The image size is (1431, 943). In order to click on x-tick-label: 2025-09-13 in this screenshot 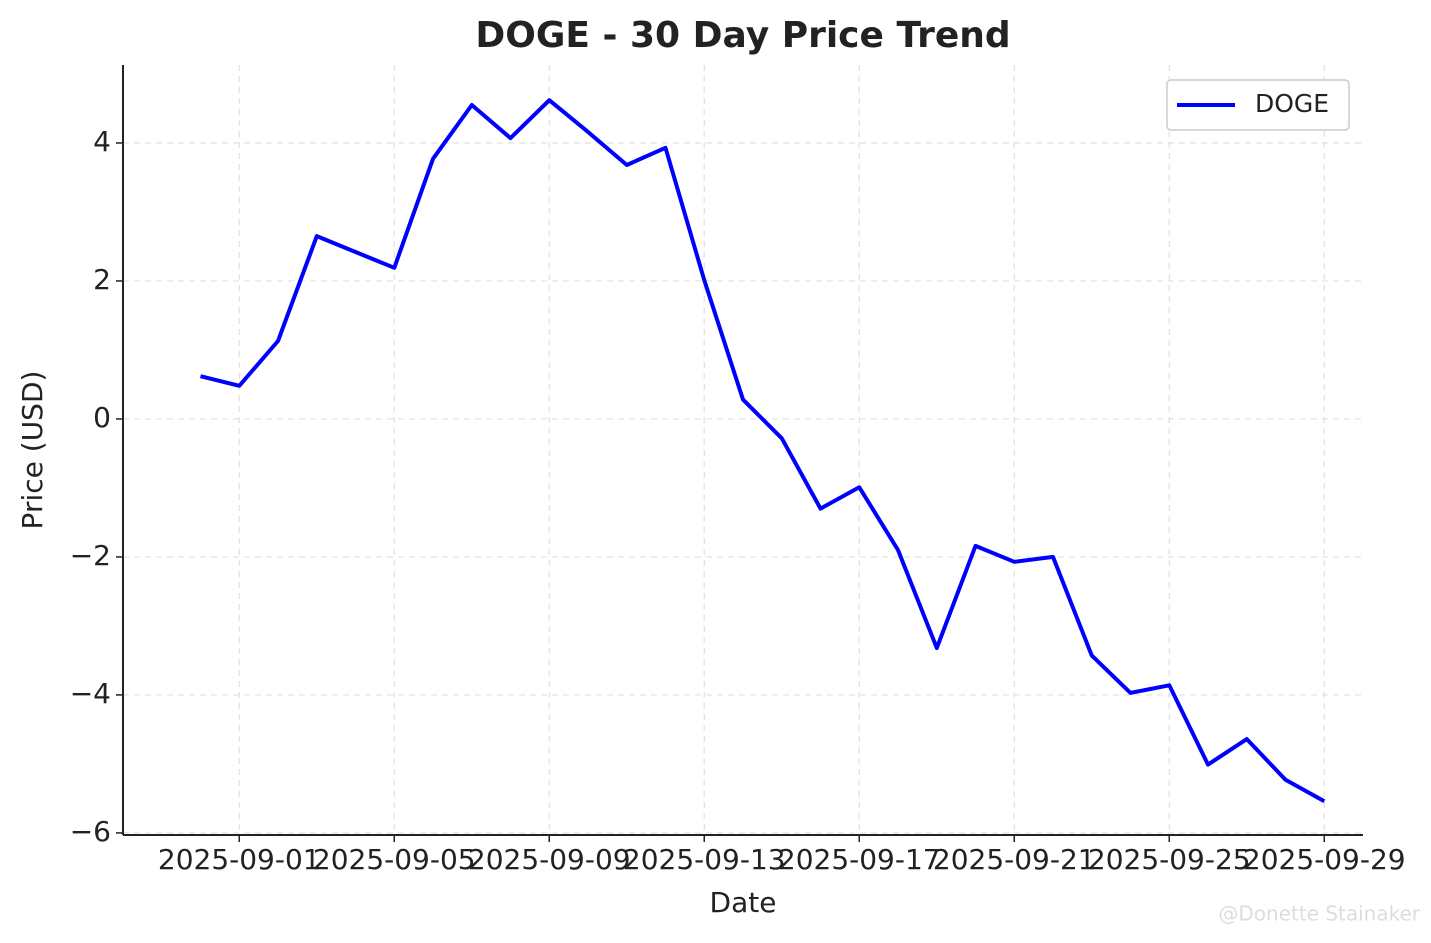, I will do `click(704, 859)`.